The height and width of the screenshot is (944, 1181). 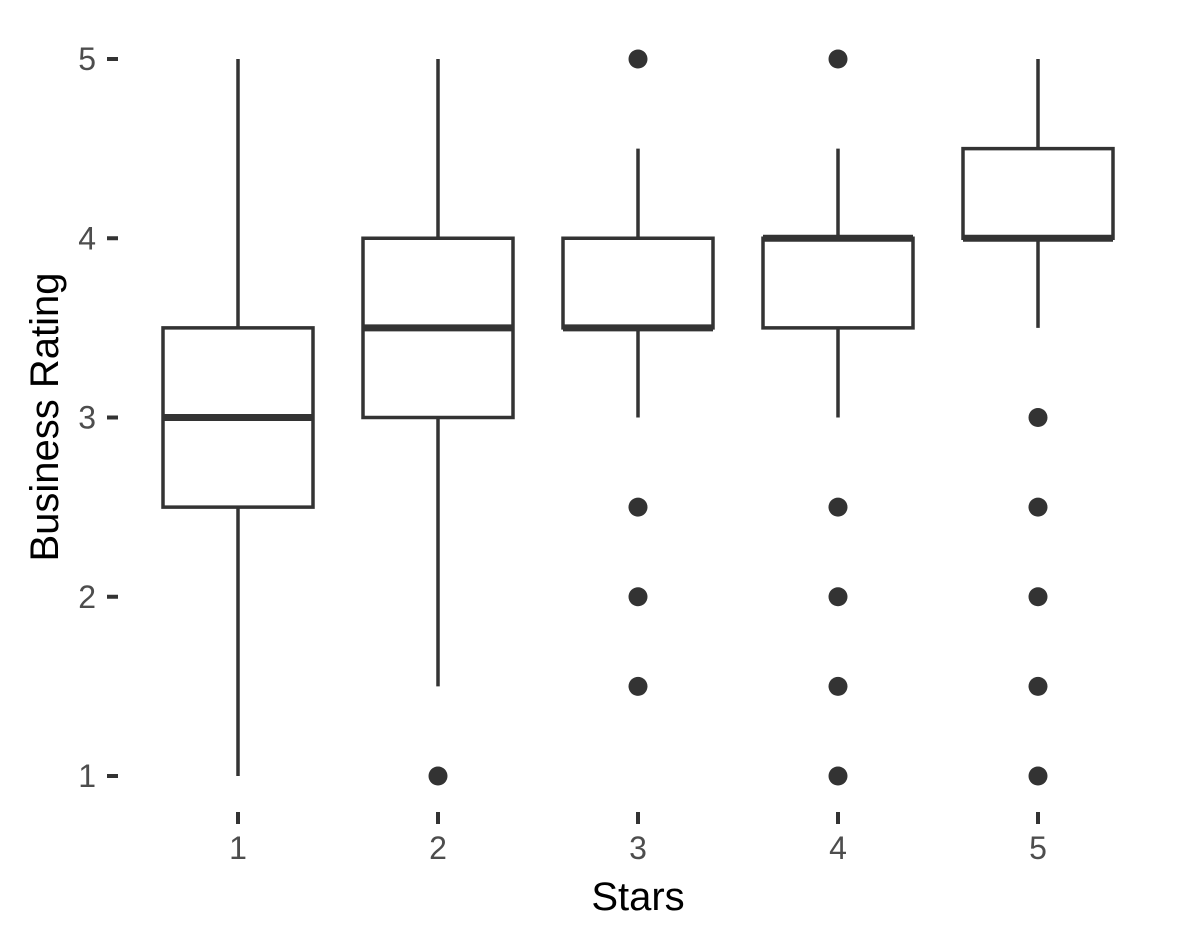 I want to click on x-axis-title: Stars, so click(x=637, y=897).